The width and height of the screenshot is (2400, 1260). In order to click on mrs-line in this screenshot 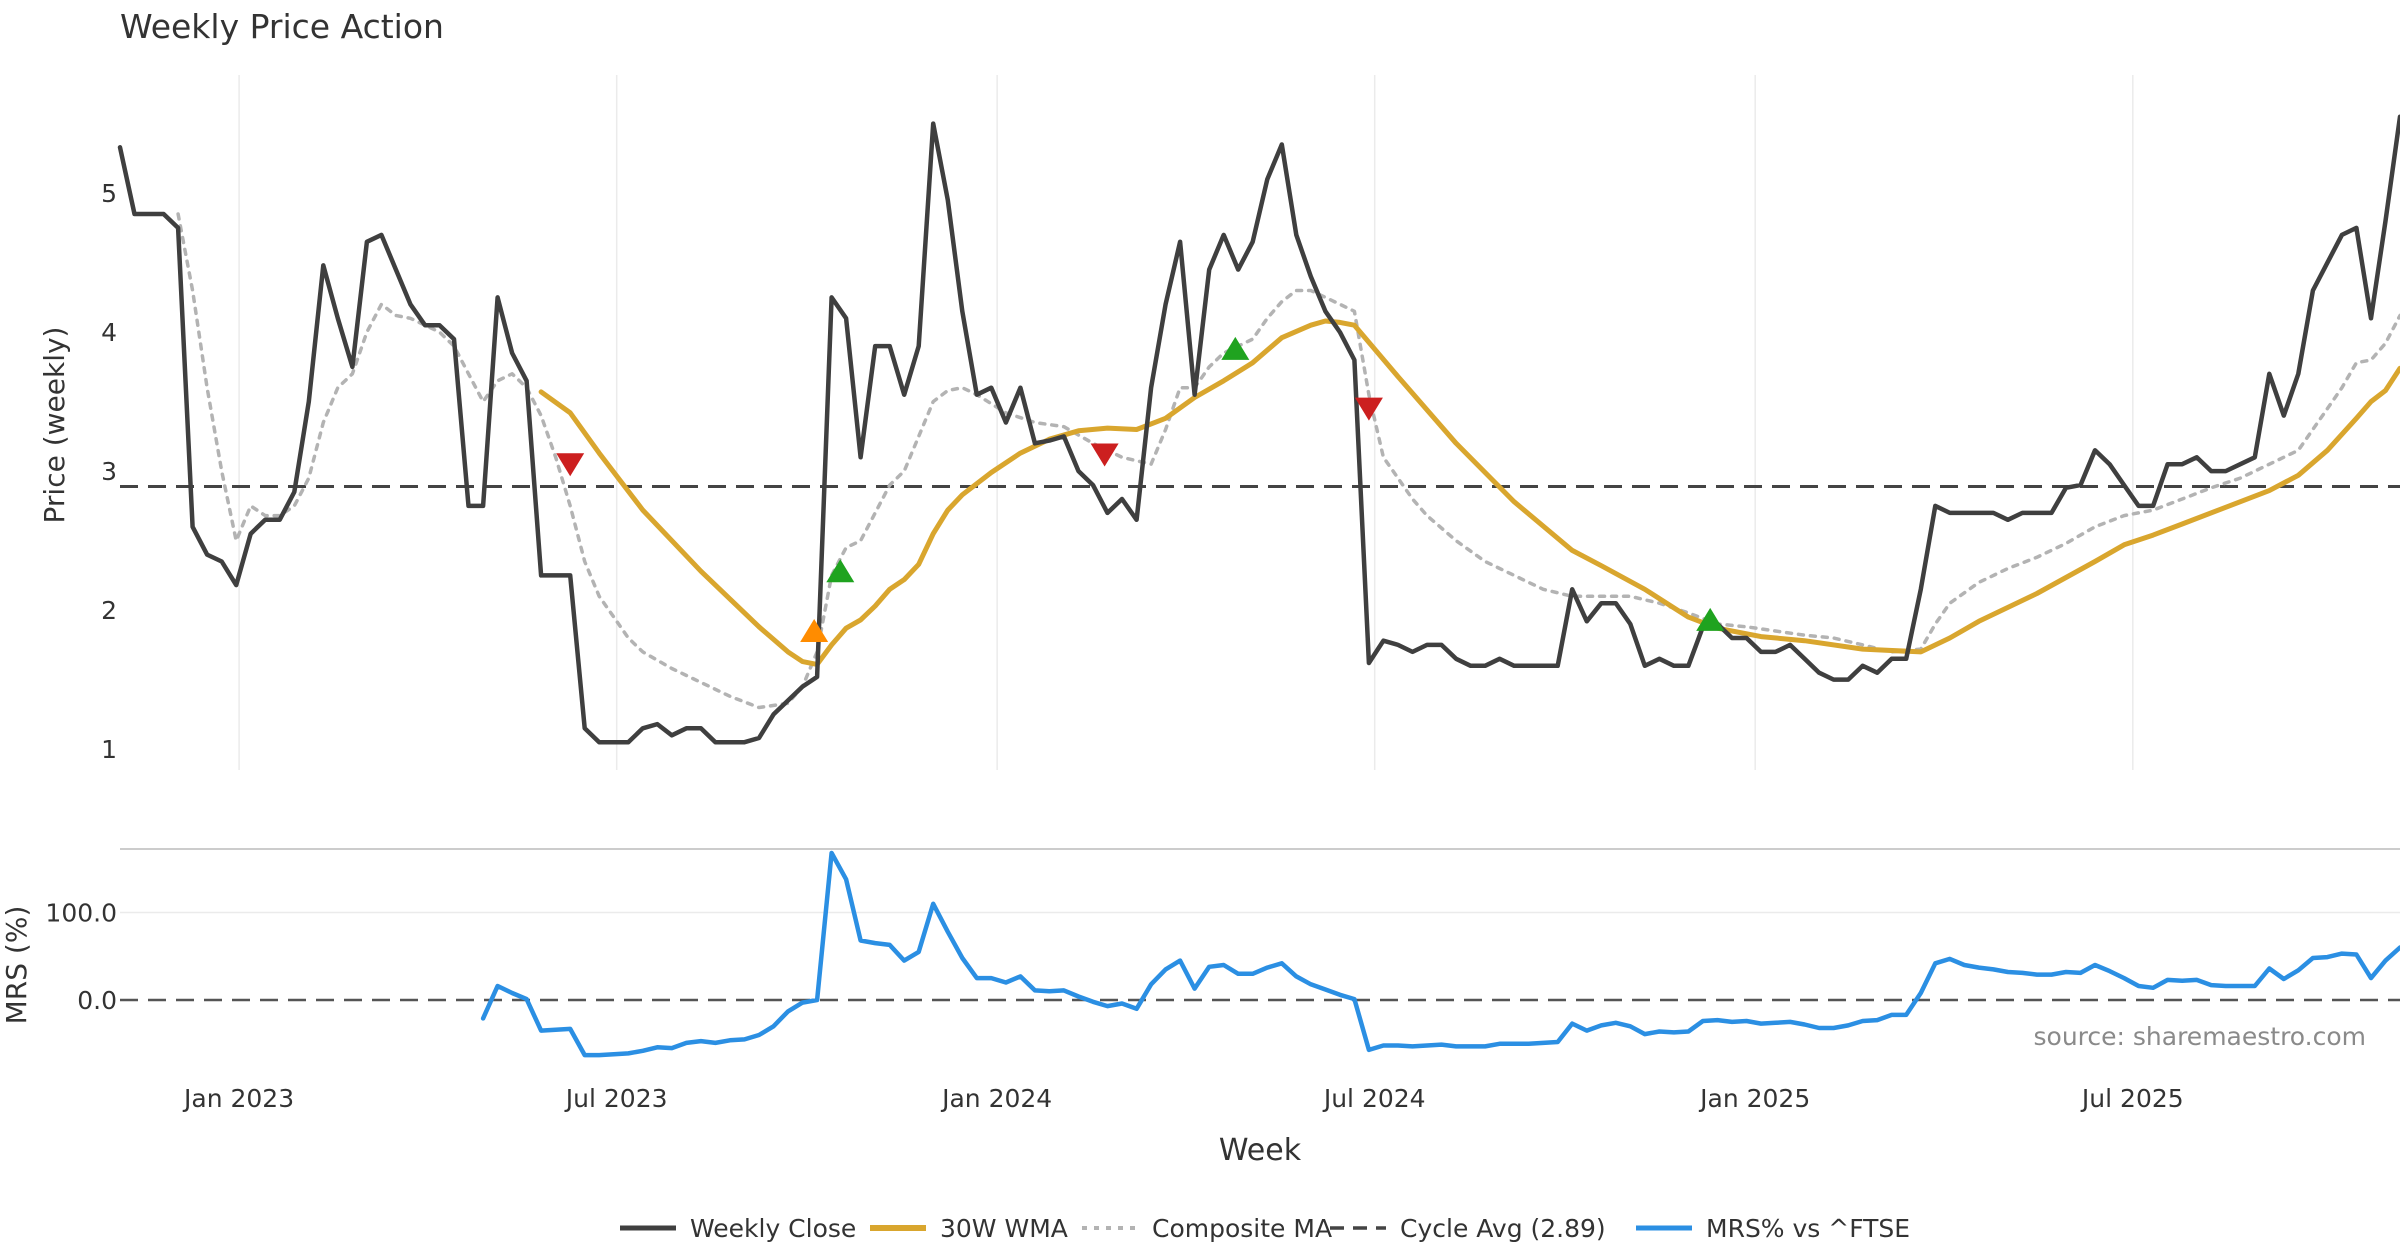, I will do `click(1440, 954)`.